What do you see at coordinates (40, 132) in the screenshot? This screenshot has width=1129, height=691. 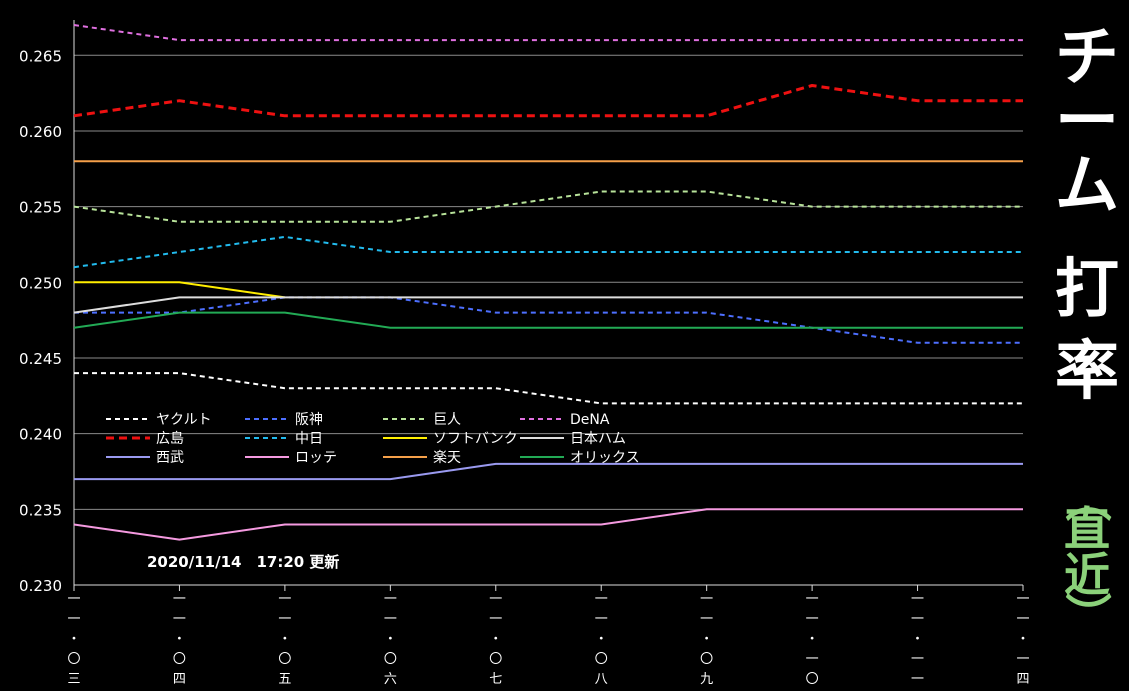 I see `y-tick-label: 0.260` at bounding box center [40, 132].